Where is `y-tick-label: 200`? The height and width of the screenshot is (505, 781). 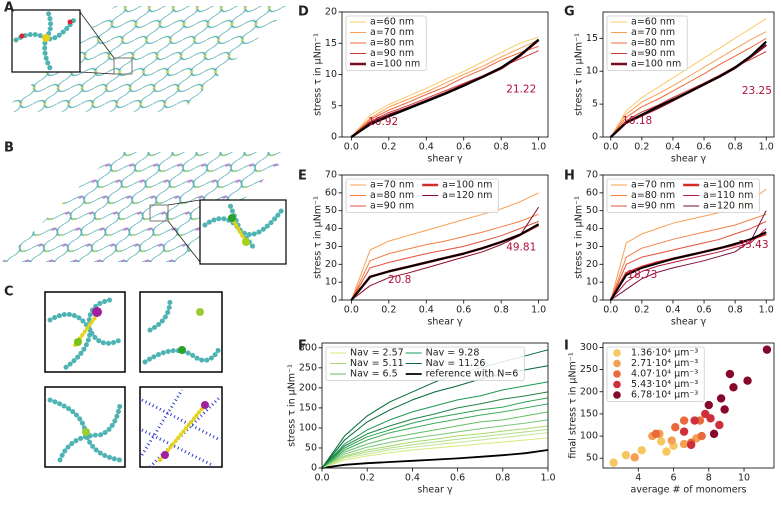
y-tick-label: 200 is located at coordinates (589, 391).